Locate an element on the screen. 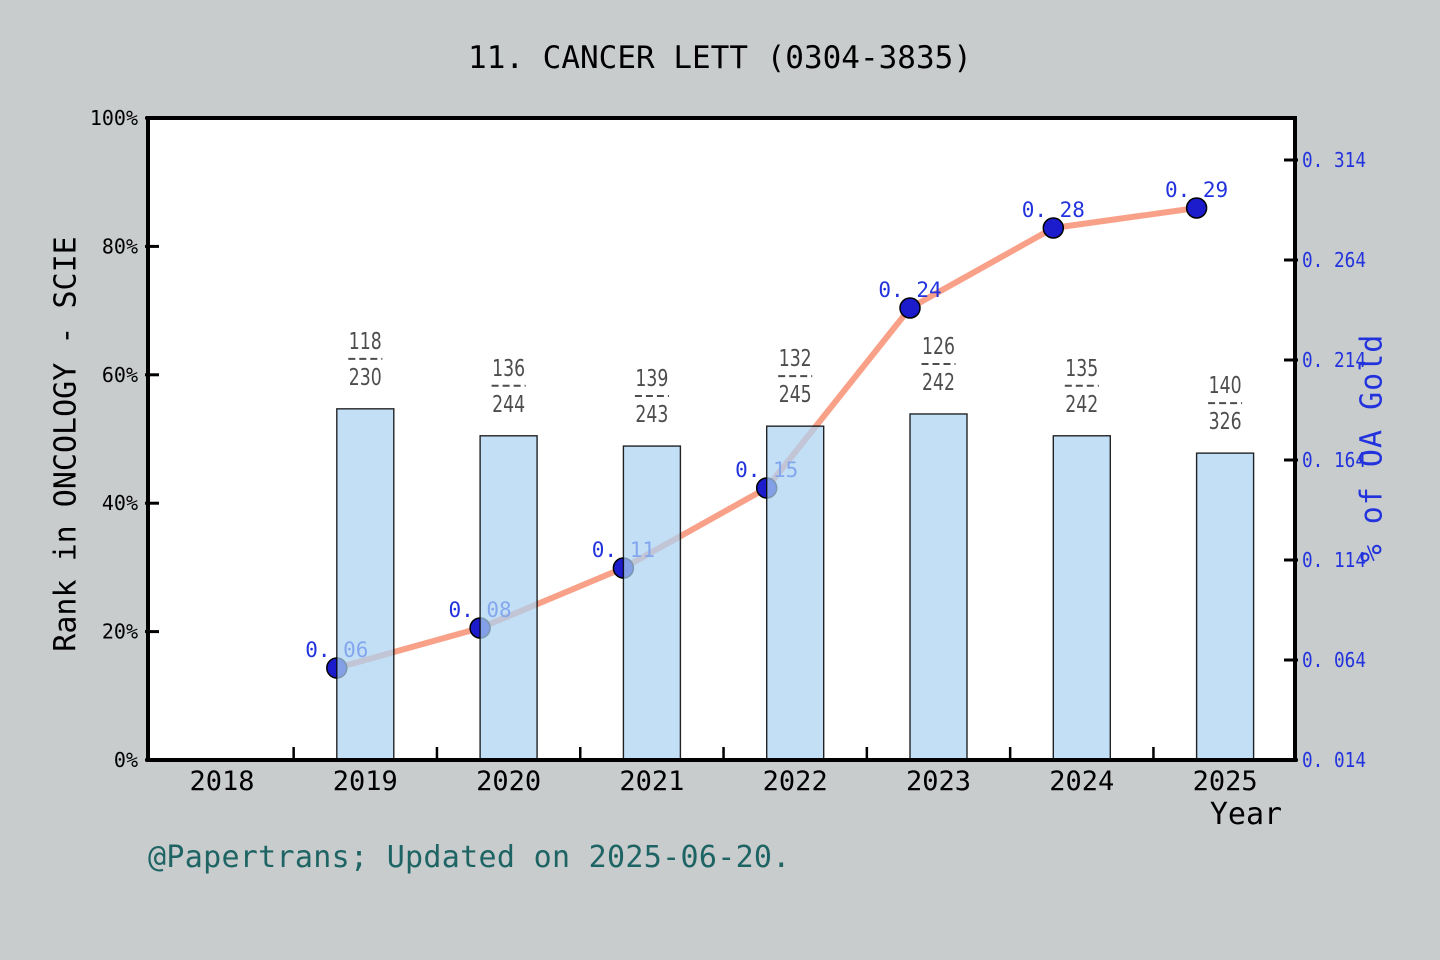 This screenshot has width=1440, height=960. year-tick-label: 2019 is located at coordinates (365, 781).